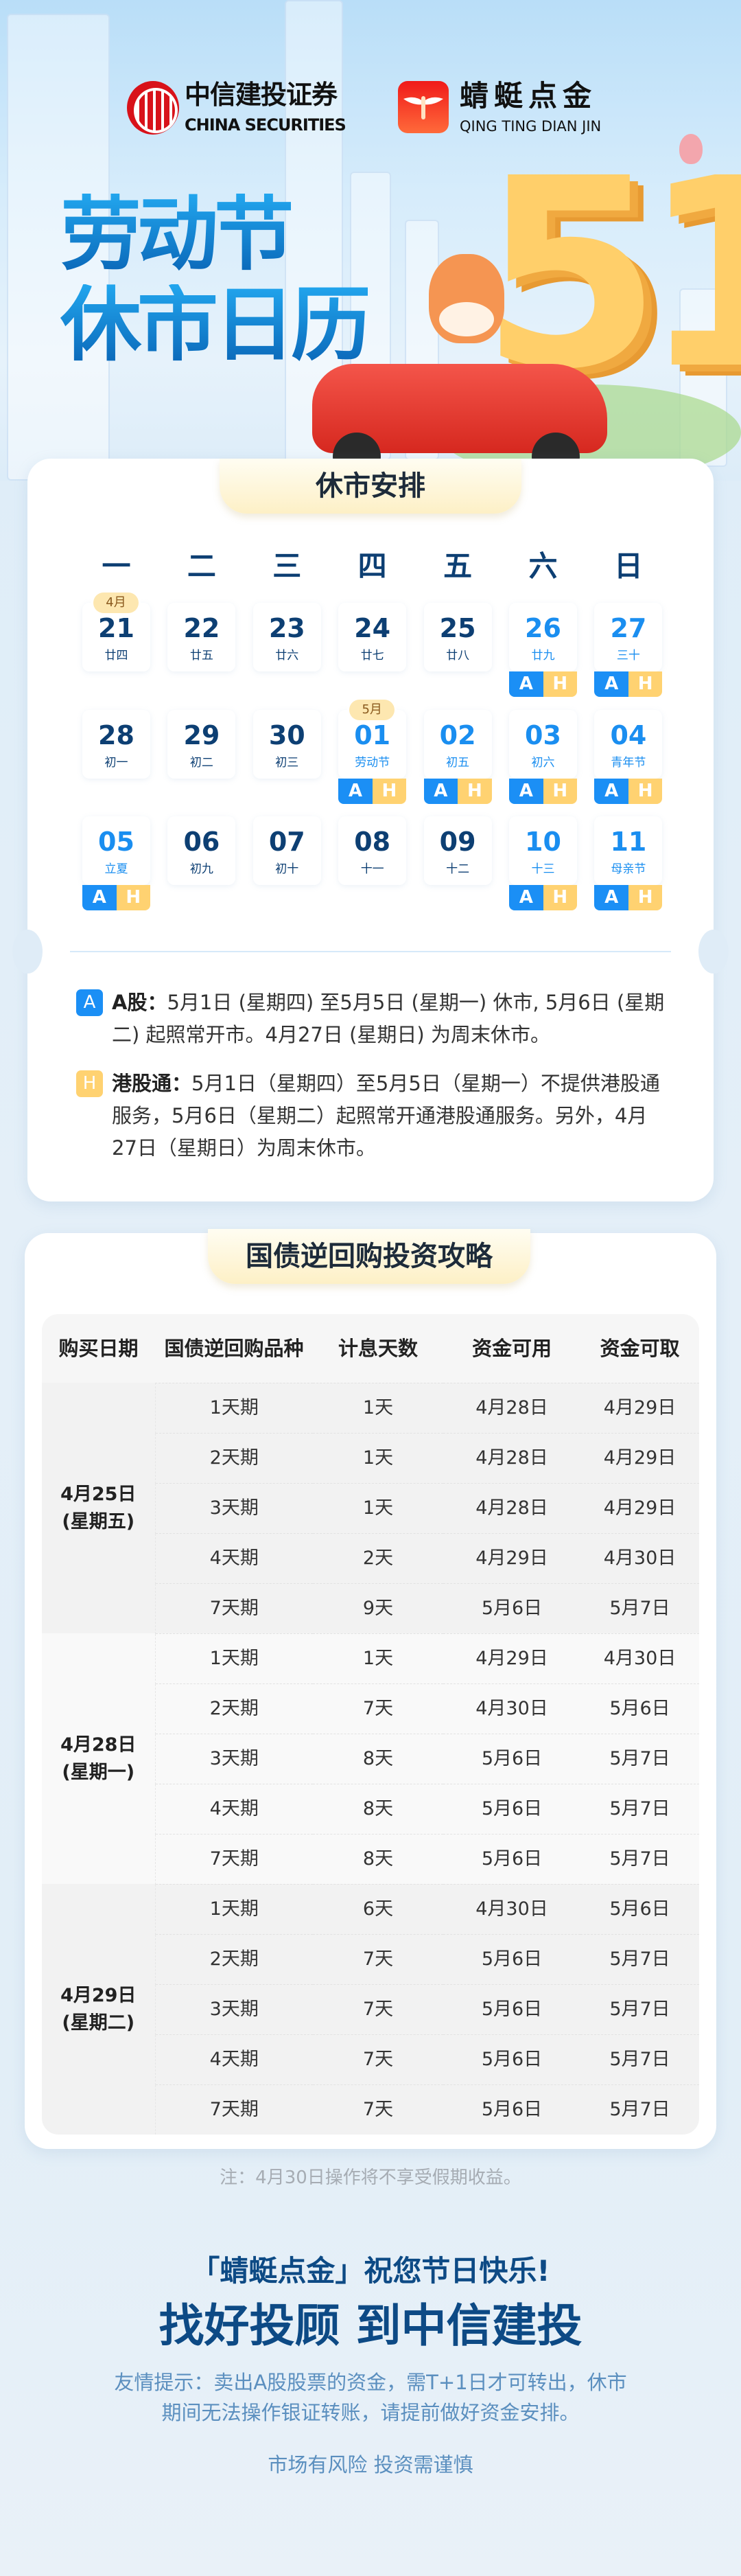 The width and height of the screenshot is (741, 2576). Describe the element at coordinates (543, 637) in the screenshot. I see `calendar-day: 26 廿九` at that location.